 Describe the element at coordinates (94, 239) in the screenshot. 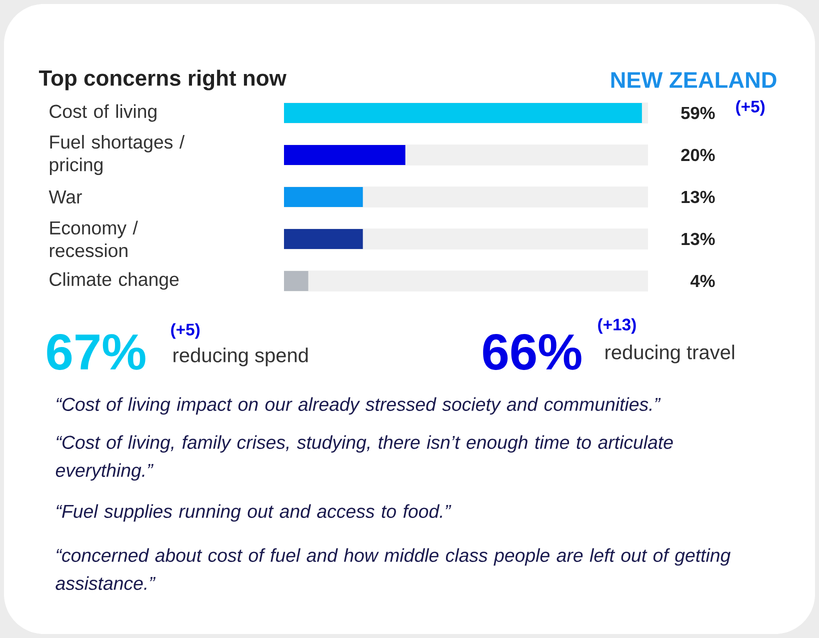

I see `y-tick-label: Economy / recession` at that location.